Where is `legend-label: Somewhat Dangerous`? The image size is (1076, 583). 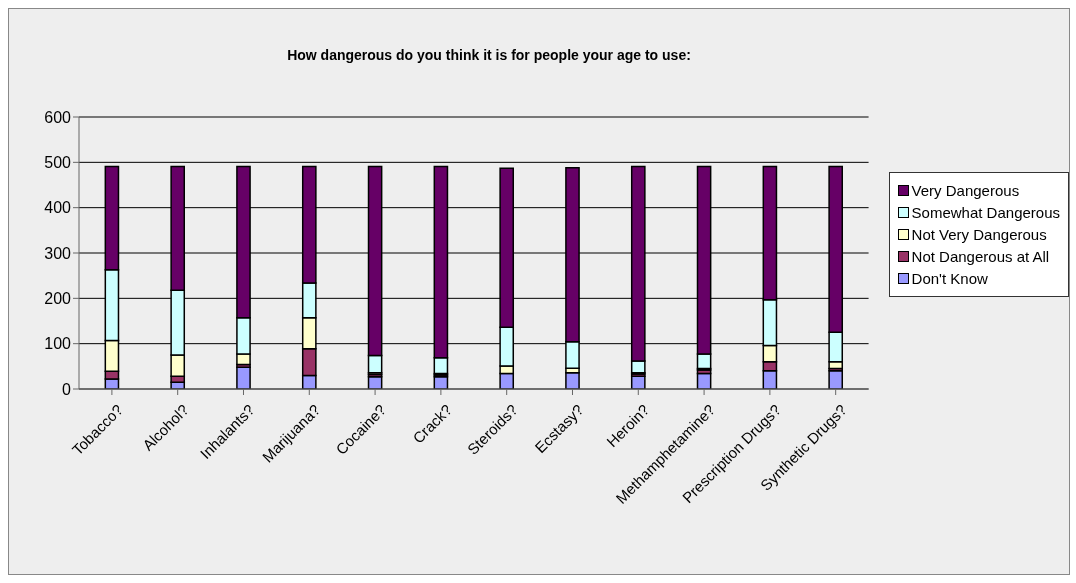 legend-label: Somewhat Dangerous is located at coordinates (985, 212).